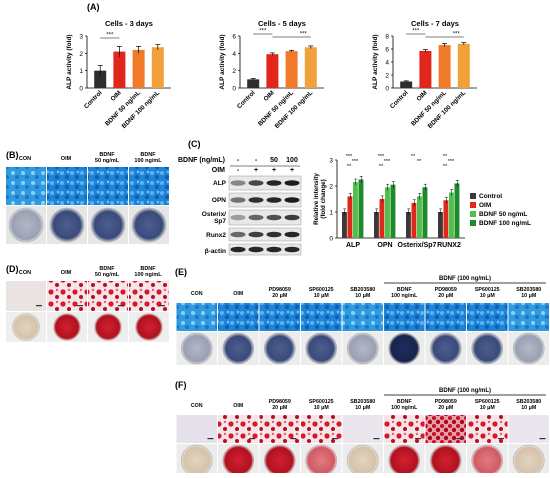 This screenshot has height=478, width=550. Describe the element at coordinates (404, 290) in the screenshot. I see `condition-label: BDNF` at that location.